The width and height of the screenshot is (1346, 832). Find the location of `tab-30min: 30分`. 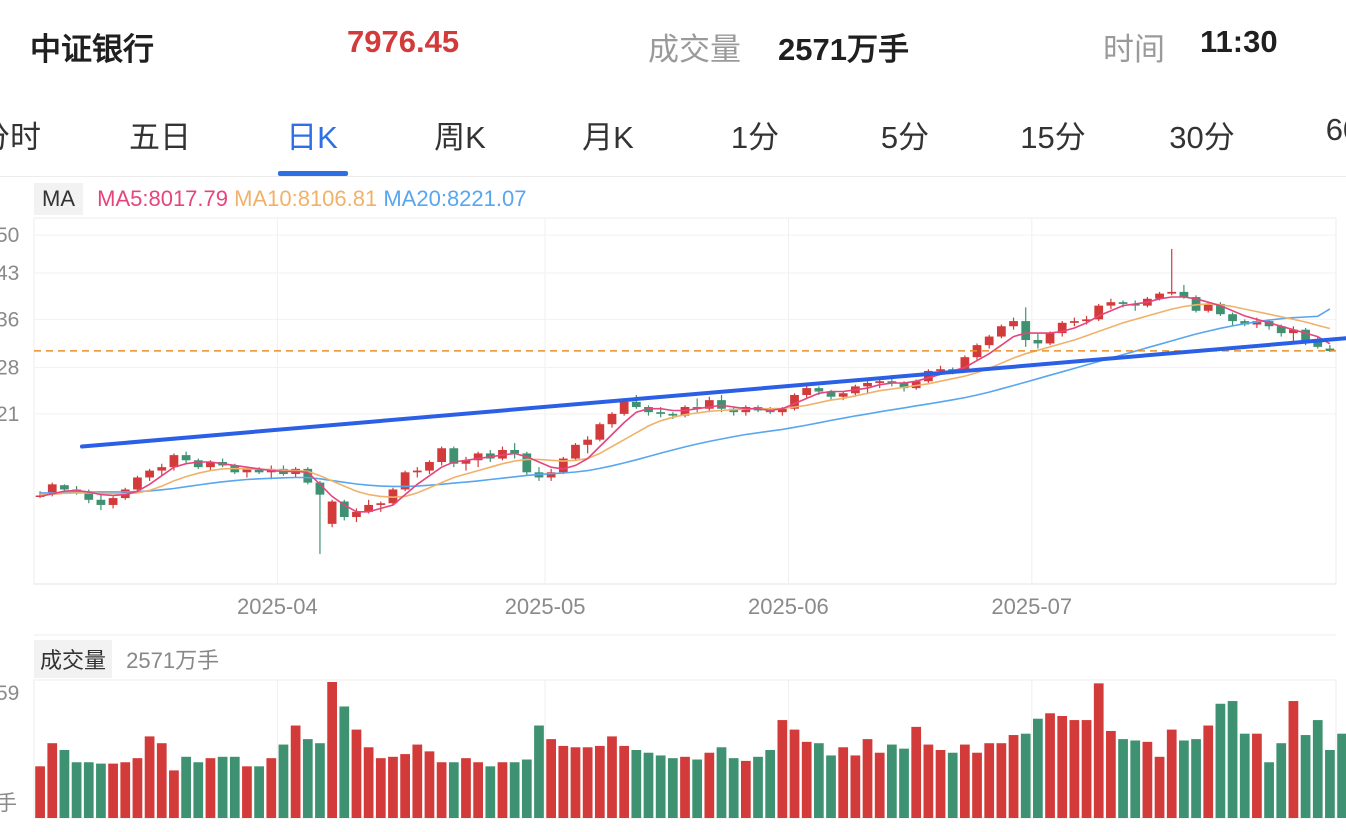

tab-30min: 30分 is located at coordinates (1202, 137).